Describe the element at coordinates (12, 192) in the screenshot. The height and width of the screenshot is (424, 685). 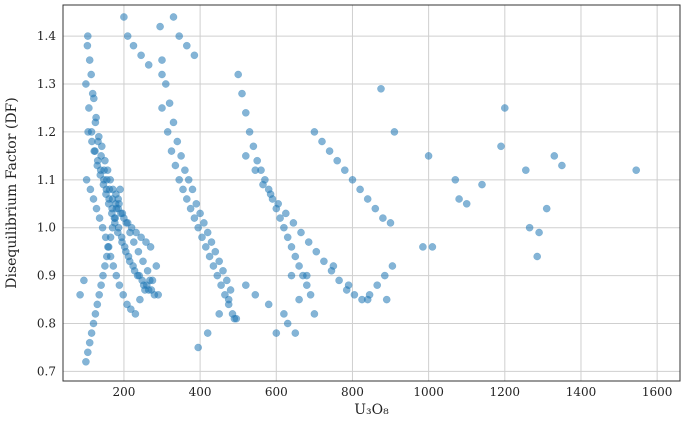
I see `y-axis-label: Disequilibrium Factor (DF)` at that location.